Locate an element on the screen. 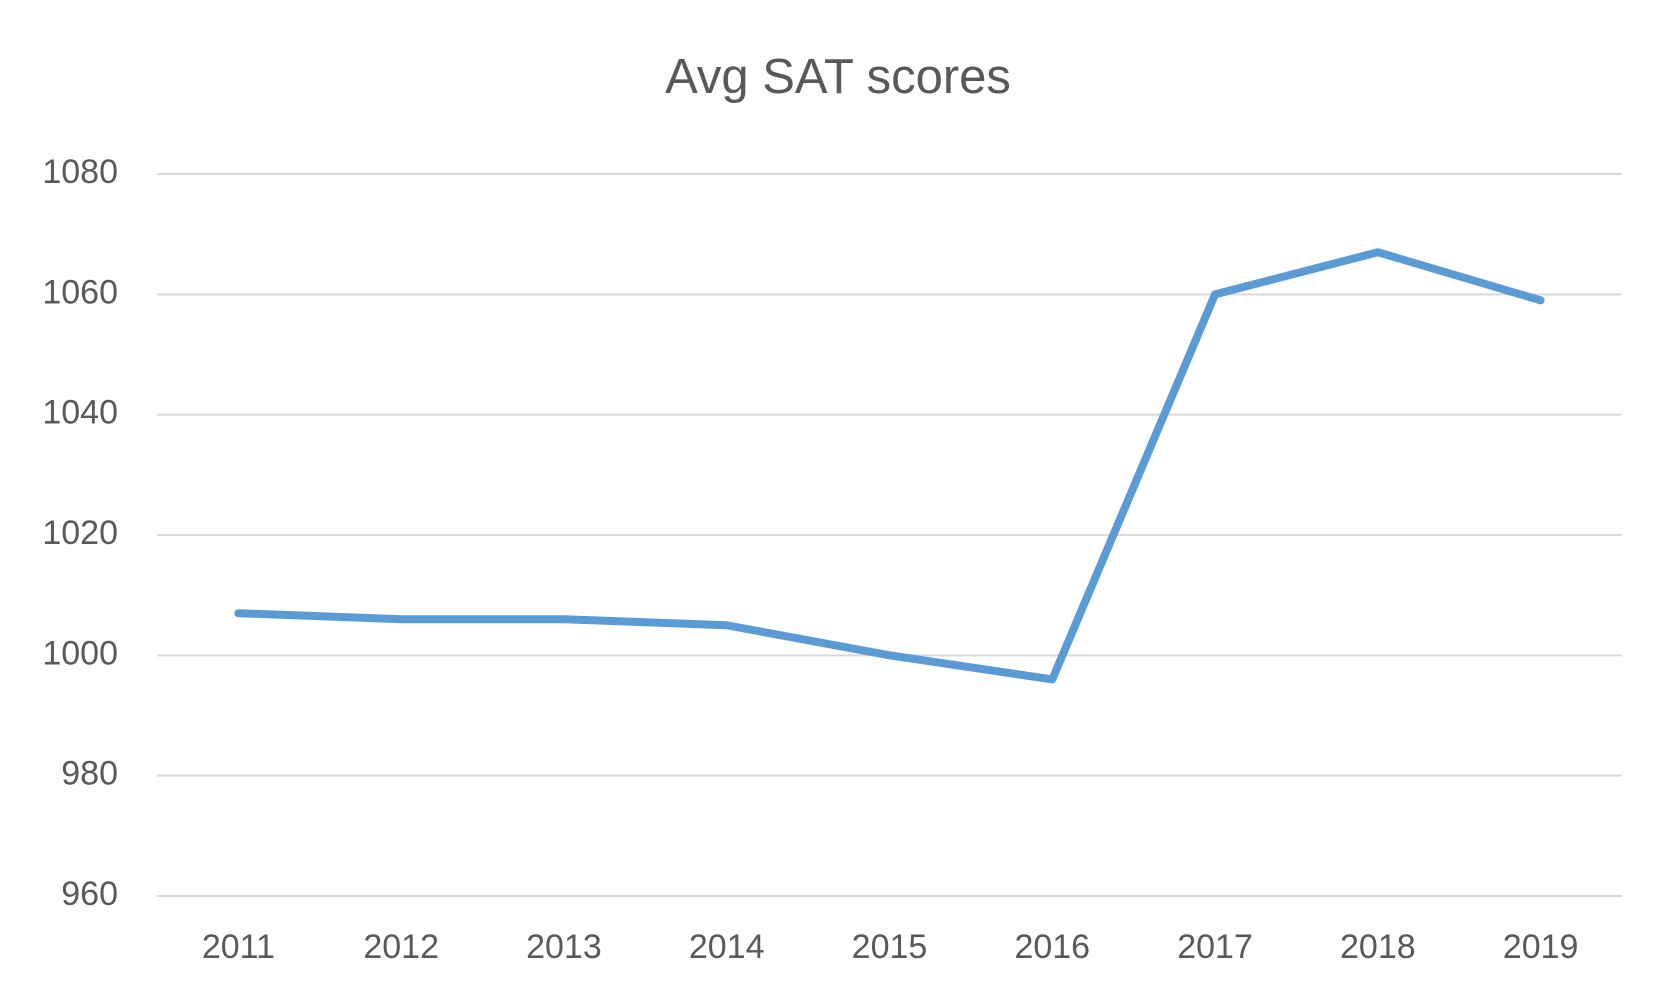 The height and width of the screenshot is (999, 1659). y-tick-label: 980 is located at coordinates (89, 774).